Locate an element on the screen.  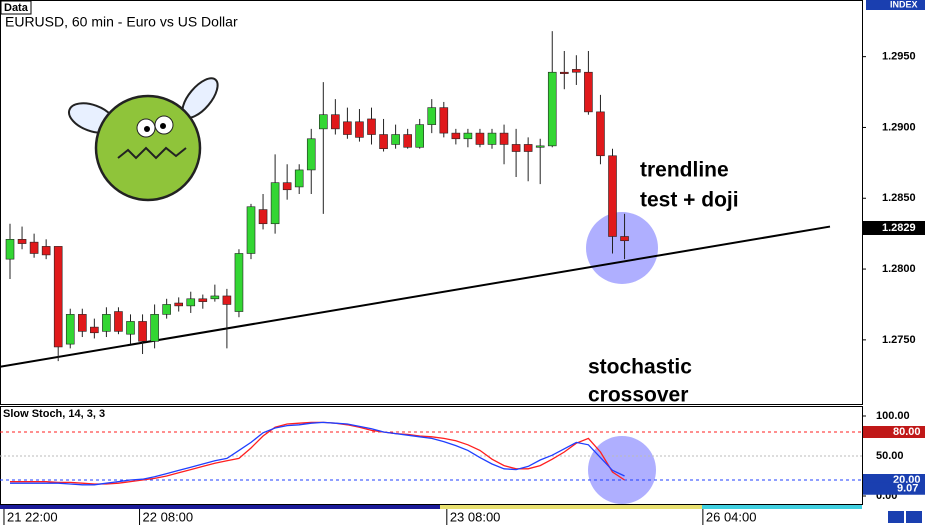
data-tag is located at coordinates (16, 7).